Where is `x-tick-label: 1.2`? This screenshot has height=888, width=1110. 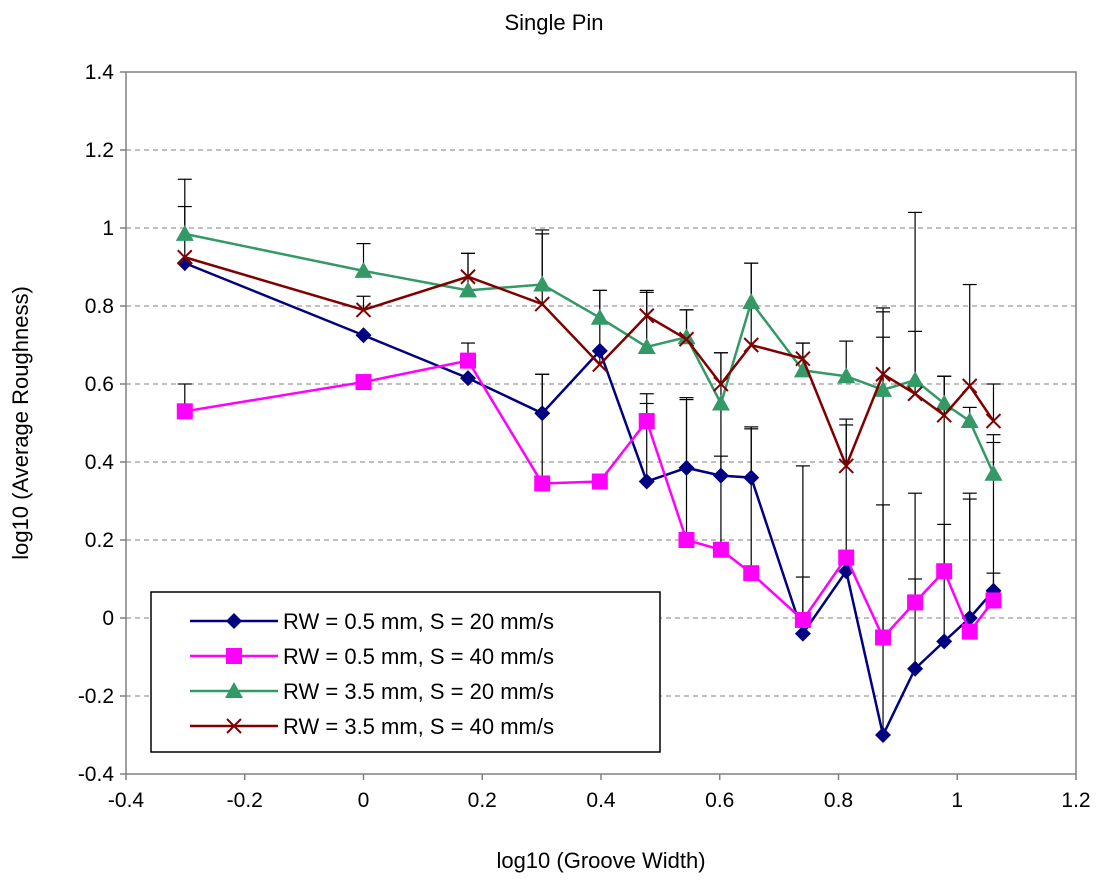 x-tick-label: 1.2 is located at coordinates (1075, 800).